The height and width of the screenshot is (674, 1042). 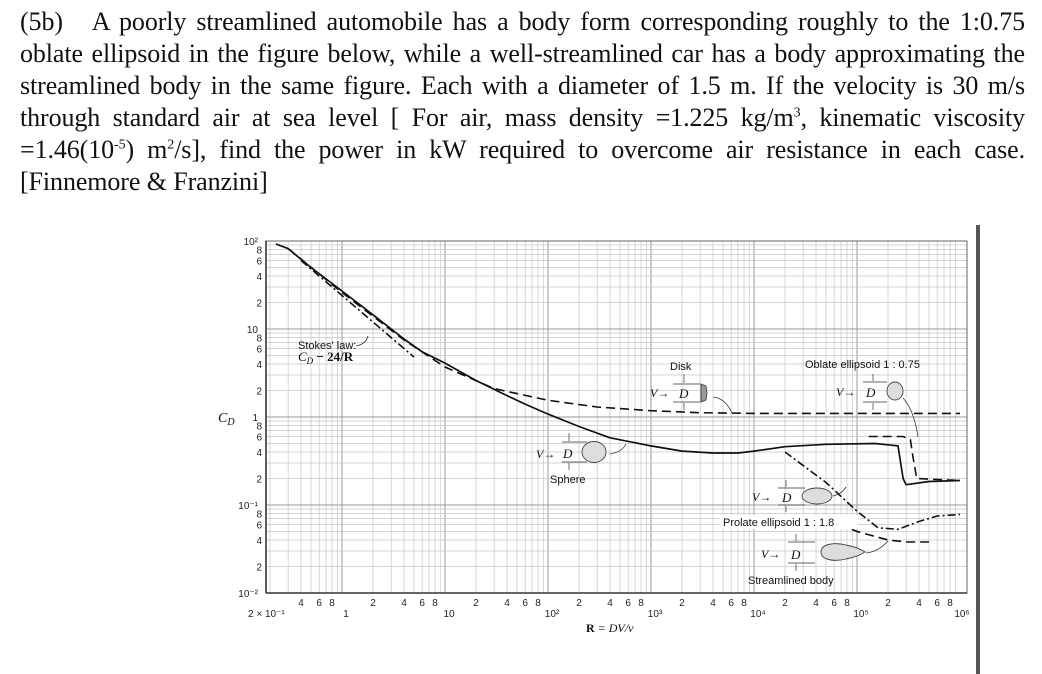 What do you see at coordinates (171, 145) in the screenshot?
I see `superscript-squared: 2` at bounding box center [171, 145].